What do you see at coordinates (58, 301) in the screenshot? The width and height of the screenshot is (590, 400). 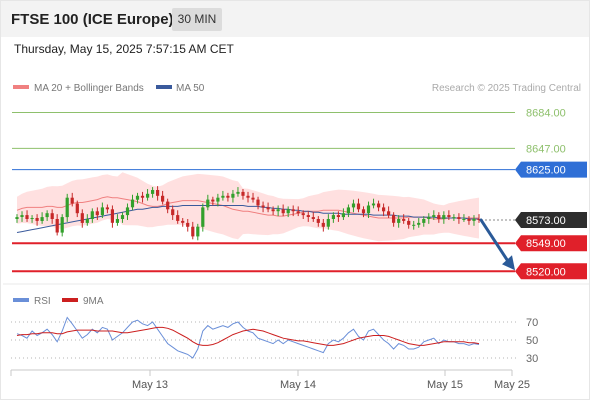 I see `rsi-legend: RSI 9MA` at bounding box center [58, 301].